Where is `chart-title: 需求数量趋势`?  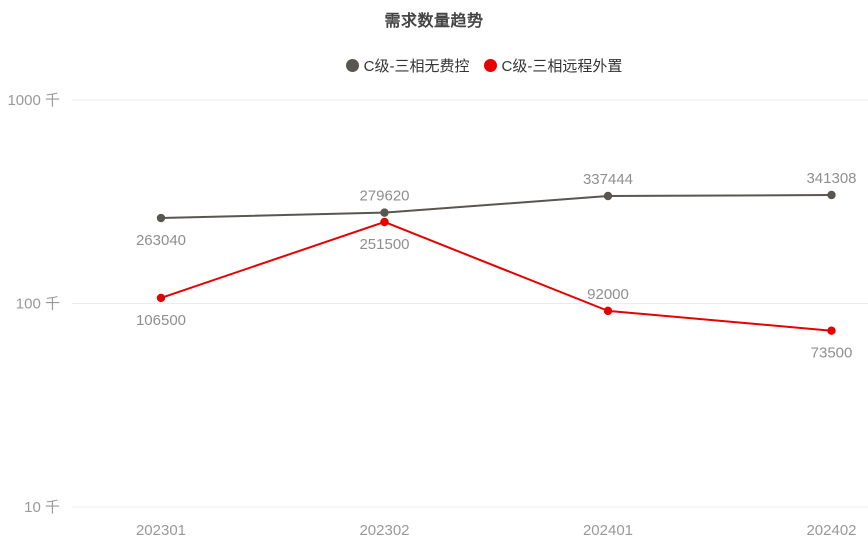 chart-title: 需求数量趋势 is located at coordinates (434, 21).